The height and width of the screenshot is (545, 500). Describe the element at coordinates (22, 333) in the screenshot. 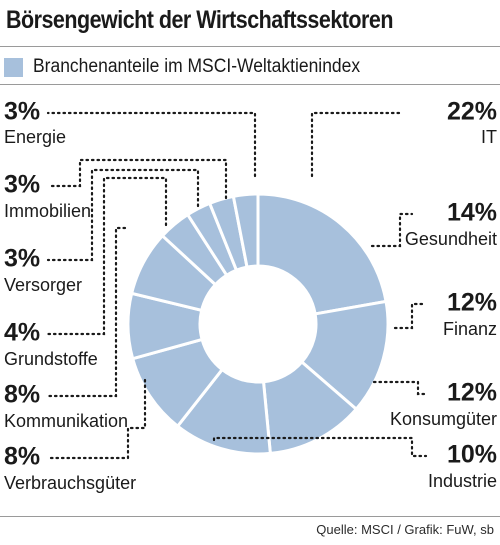

I see `value-label-grundstoffe: 4%` at that location.